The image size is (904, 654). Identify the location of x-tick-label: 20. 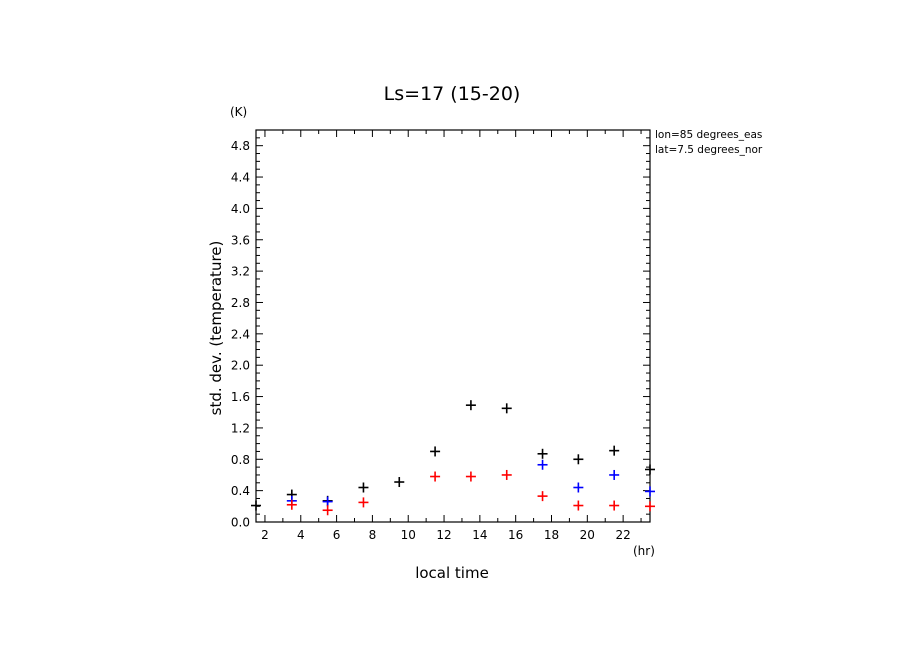
(587, 535).